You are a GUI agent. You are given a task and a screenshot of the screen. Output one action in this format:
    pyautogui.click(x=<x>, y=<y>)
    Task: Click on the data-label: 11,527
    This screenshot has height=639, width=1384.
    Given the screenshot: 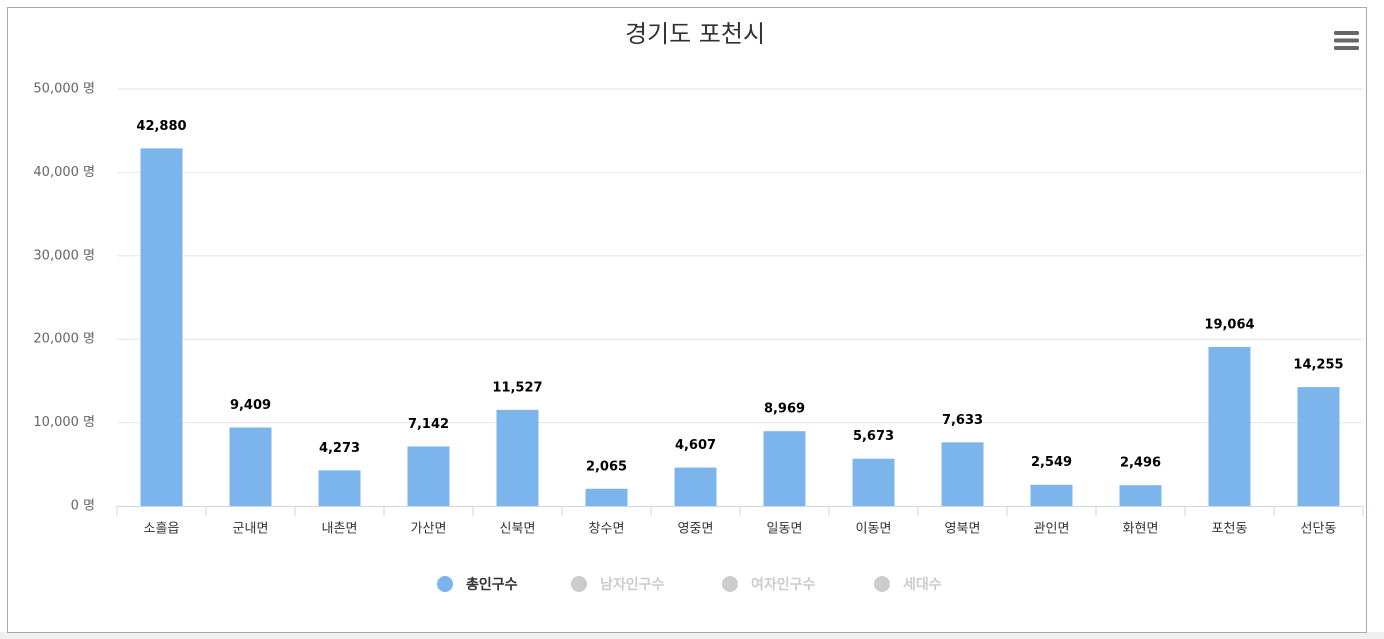 What is the action you would take?
    pyautogui.click(x=517, y=387)
    